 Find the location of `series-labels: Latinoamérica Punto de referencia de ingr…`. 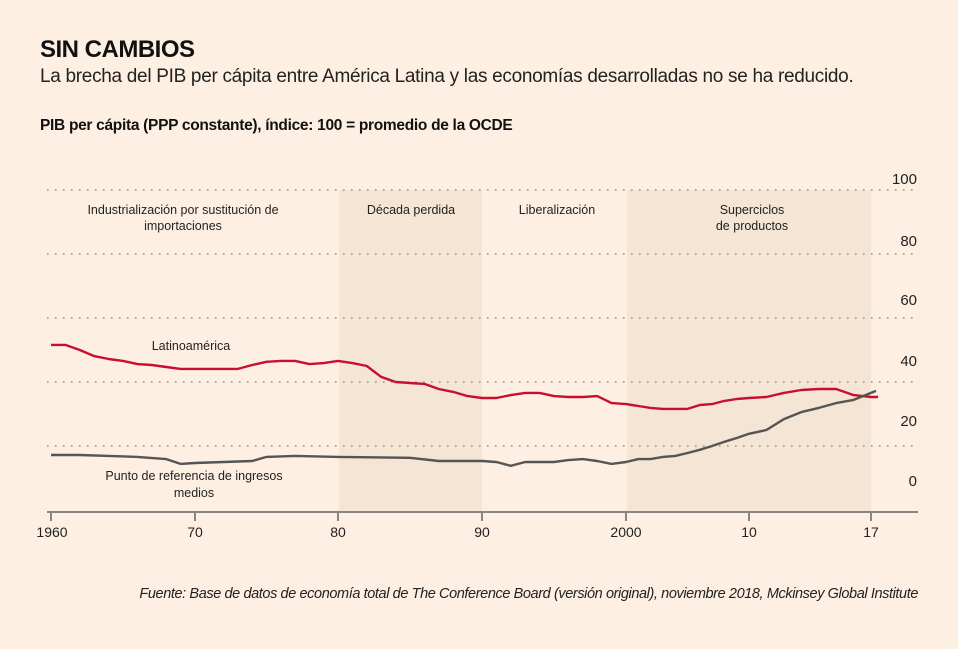

series-labels: Latinoamérica Punto de referencia de ingr… is located at coordinates (193, 419).